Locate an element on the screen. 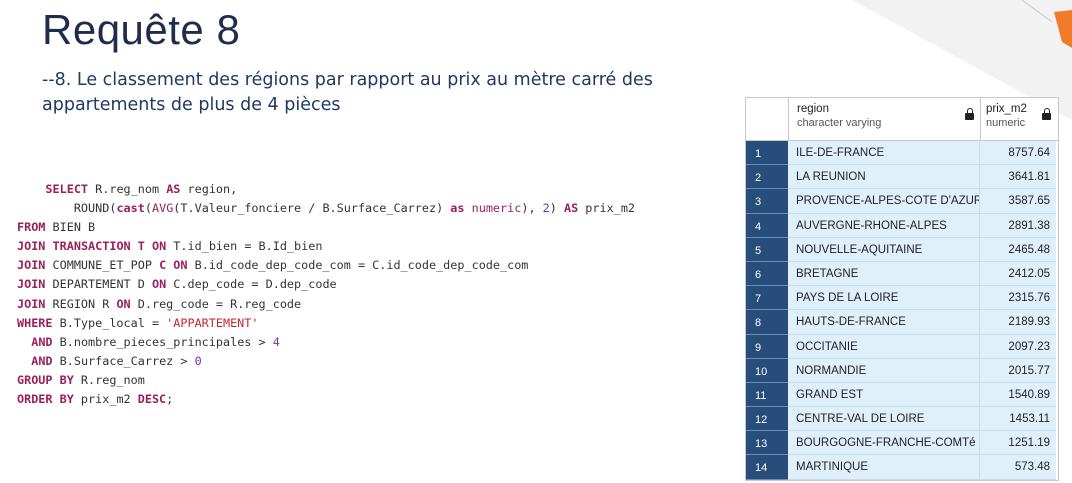 The image size is (1072, 483). cell-region: ILE-DE-FRANCE is located at coordinates (884, 153).